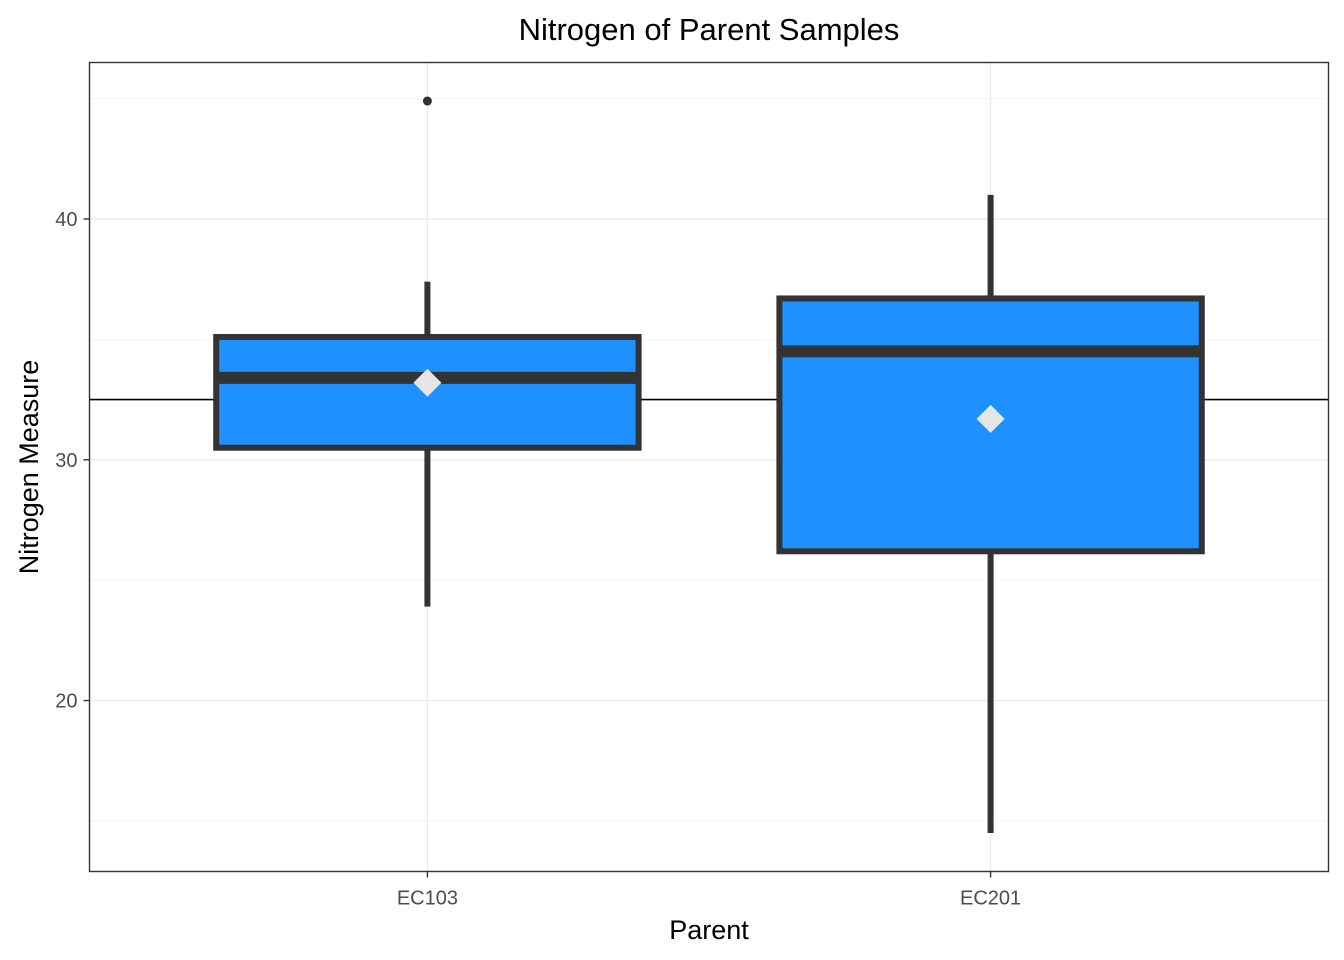 Image resolution: width=1344 pixels, height=960 pixels. I want to click on x-axis-title: Parent, so click(709, 930).